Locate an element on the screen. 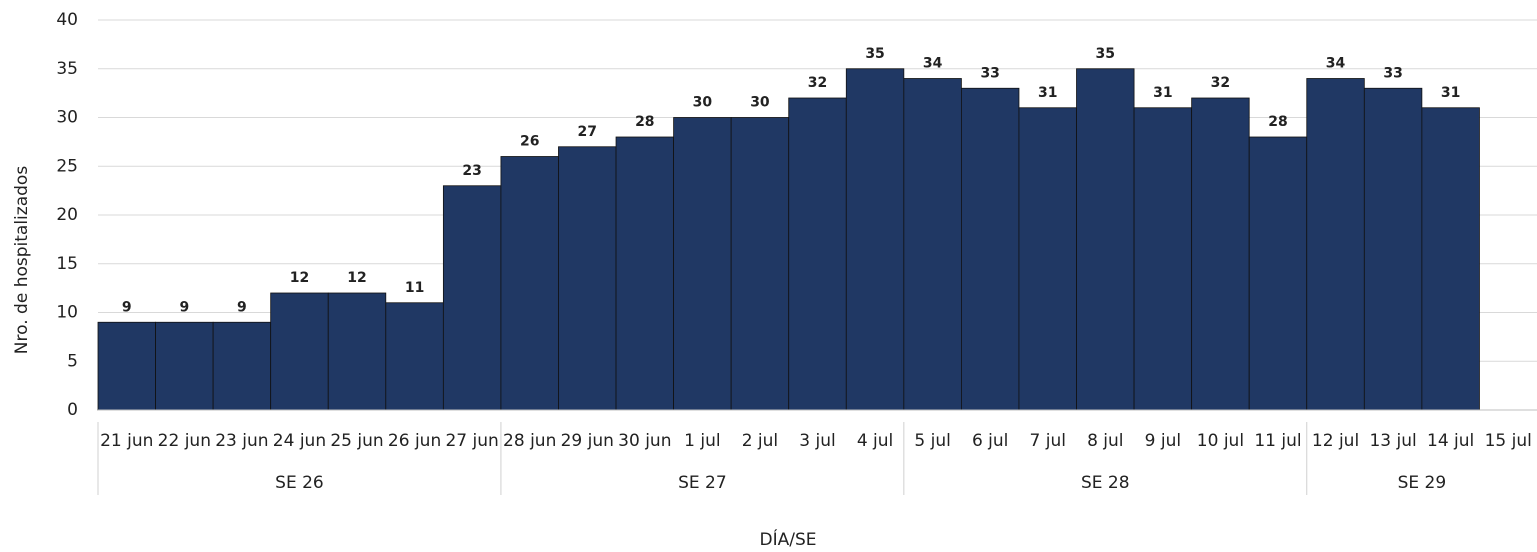  x-axis-label: DÍA/SE is located at coordinates (788, 538).